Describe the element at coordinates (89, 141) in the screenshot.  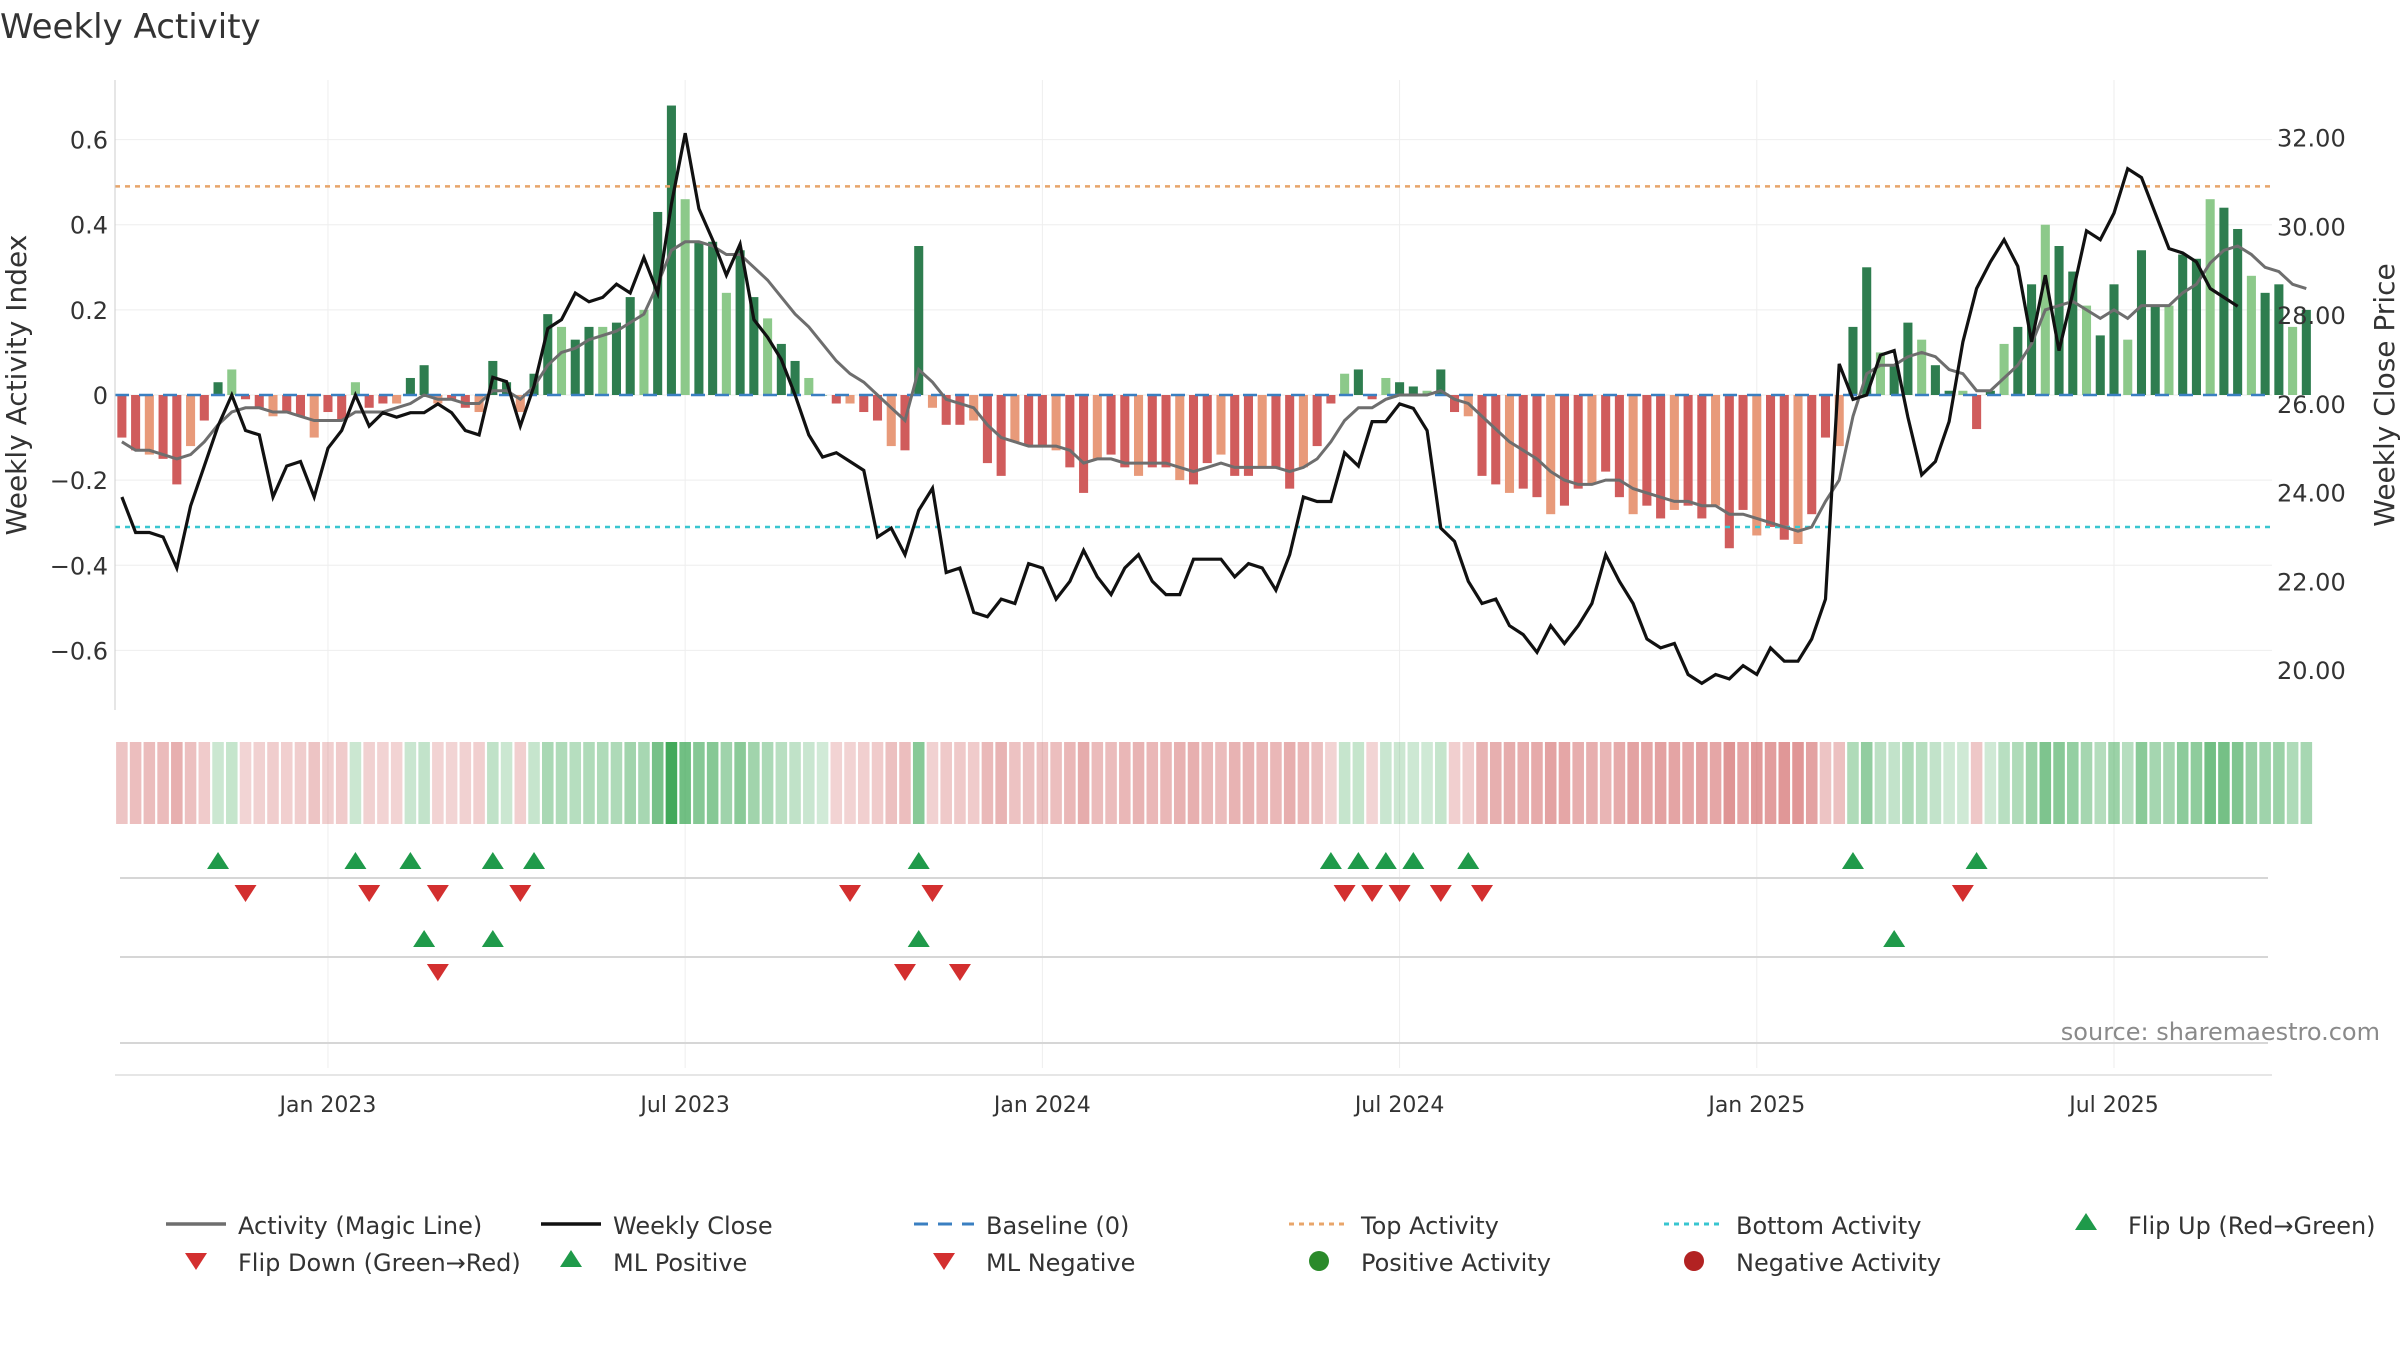
I see `y-tick-label: 0.6` at that location.